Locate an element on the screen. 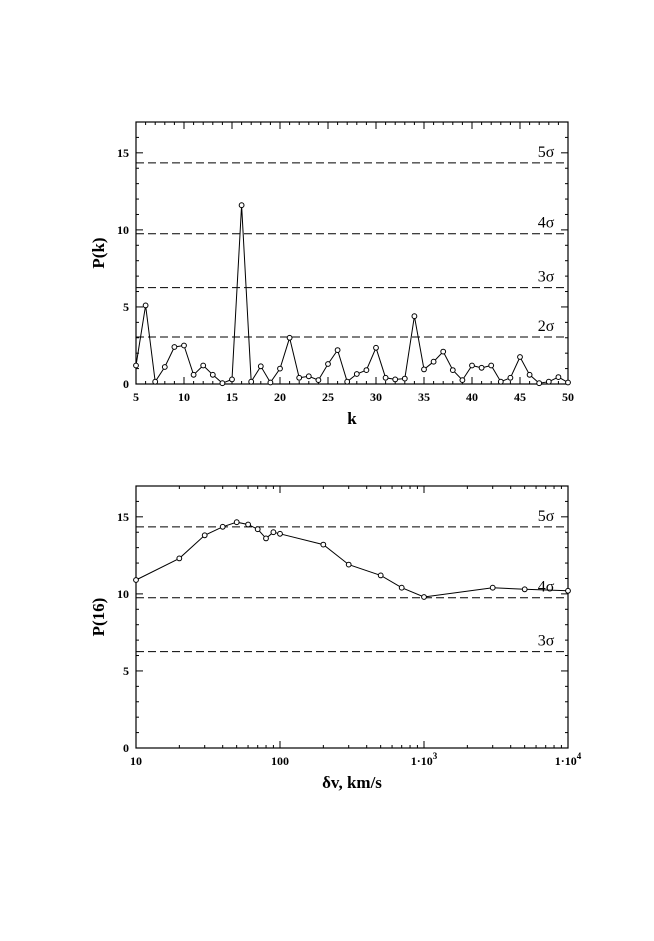  x-tick-label: 35 is located at coordinates (424, 397).